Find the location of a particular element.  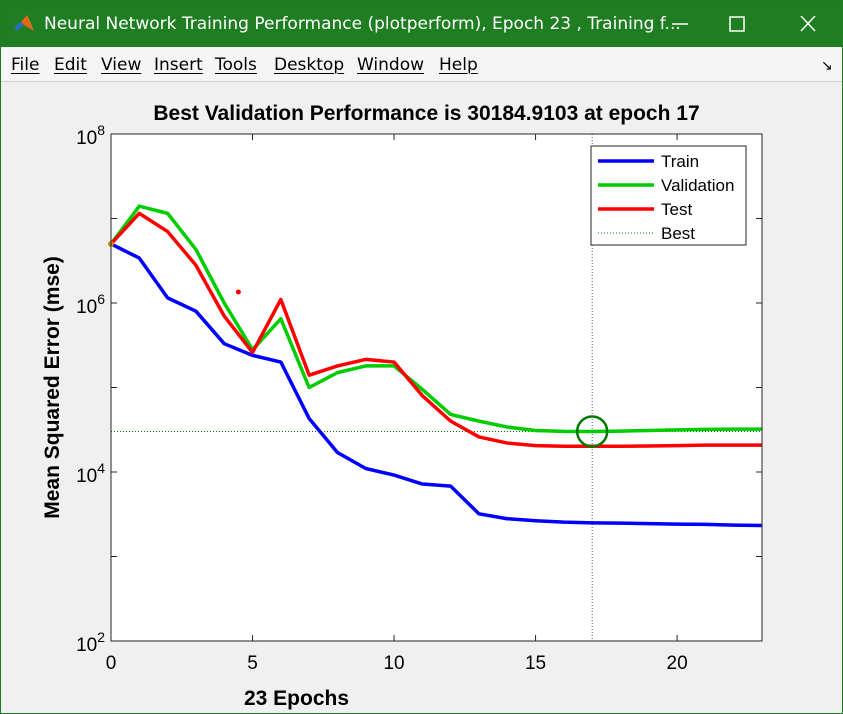

y-tick-label: 10⁴ is located at coordinates (90, 473).